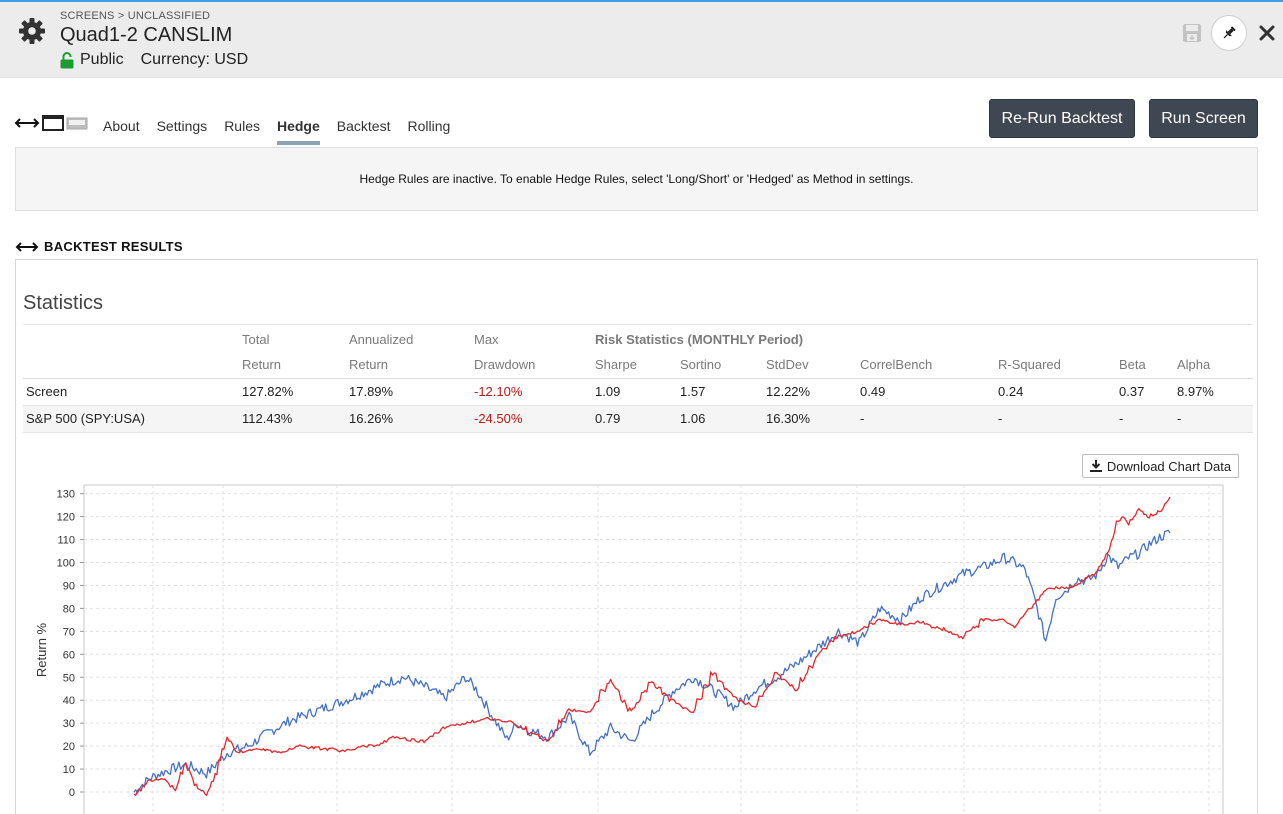  I want to click on rerun-backtest-button: Re-Run Backtest, so click(1062, 118).